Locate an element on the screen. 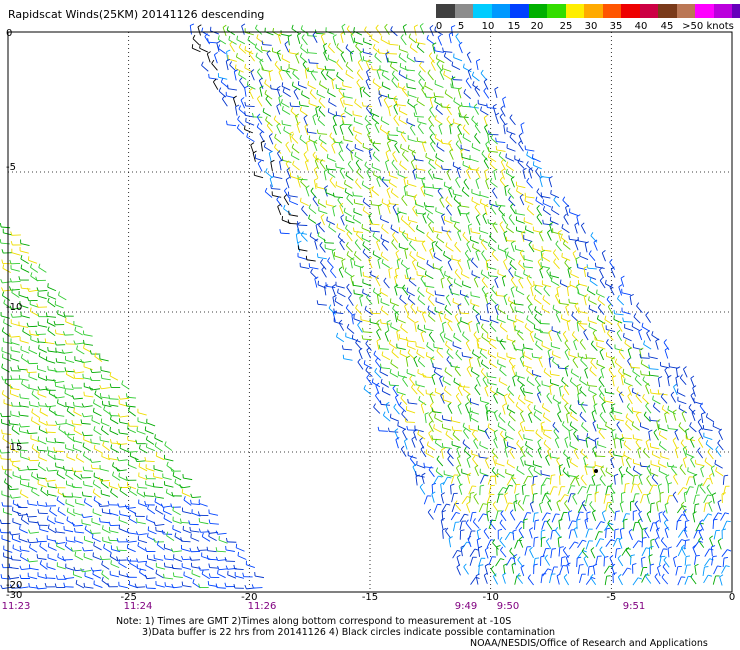 This screenshot has height=650, width=740. legend-swatch is located at coordinates (722, 11).